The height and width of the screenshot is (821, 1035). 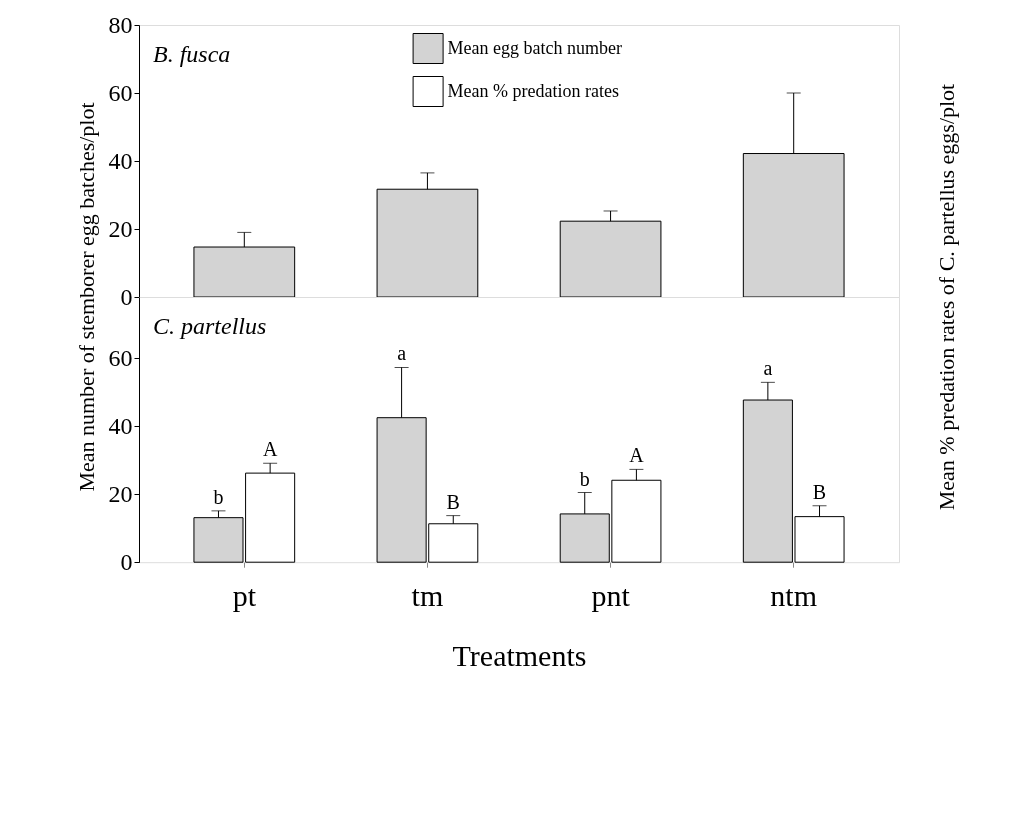 I want to click on x-tick-label: ntm, so click(x=794, y=595).